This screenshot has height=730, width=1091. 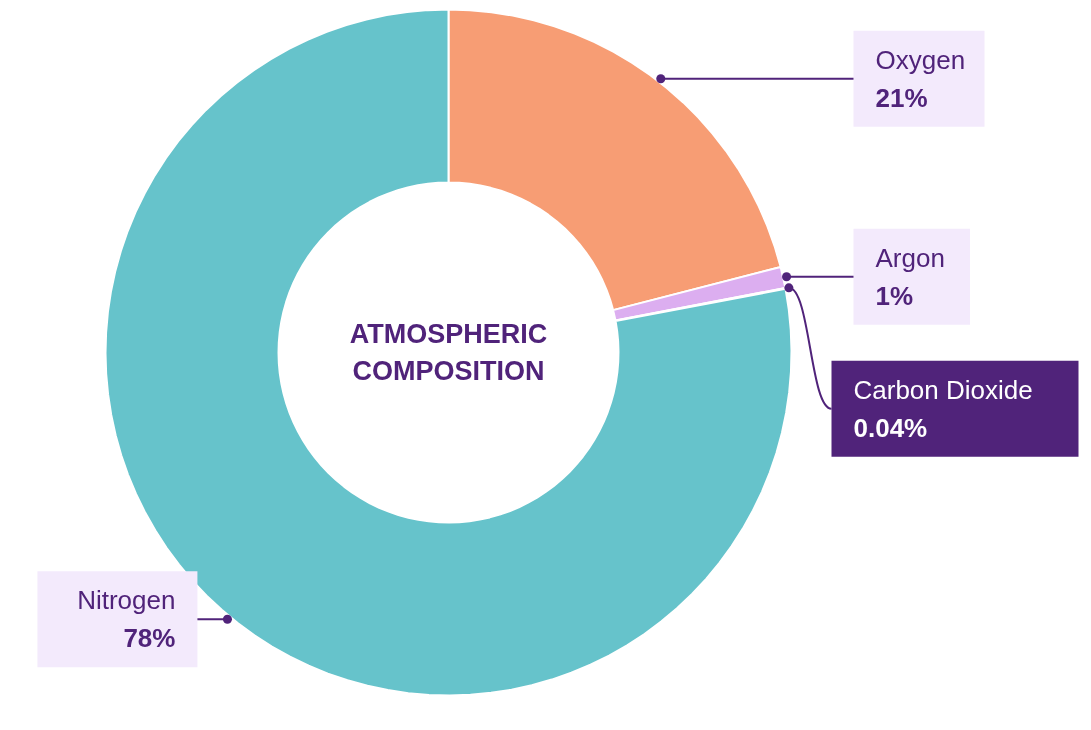 What do you see at coordinates (890, 427) in the screenshot?
I see `data-label: 0.04%` at bounding box center [890, 427].